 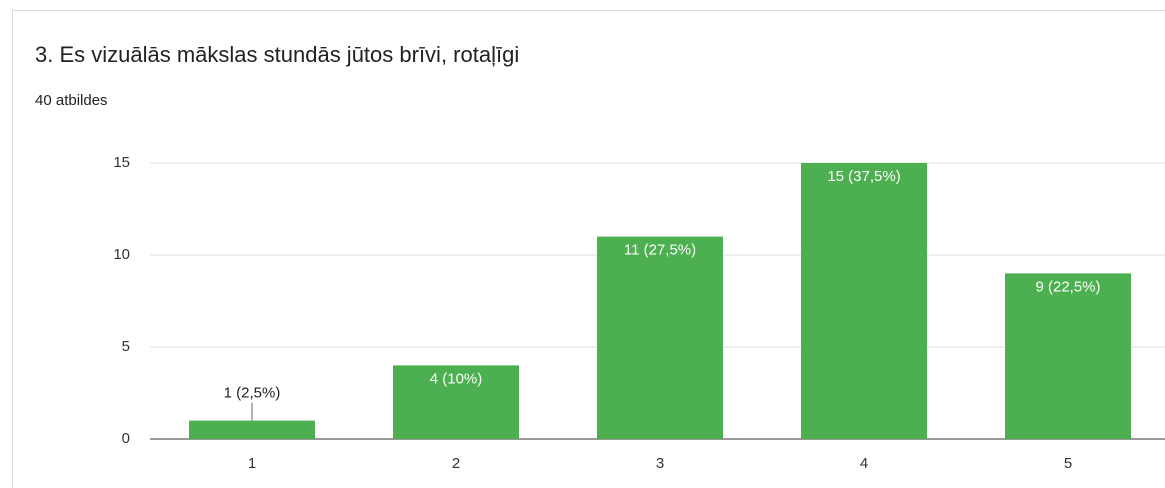 What do you see at coordinates (126, 438) in the screenshot?
I see `y-tick-label: 0` at bounding box center [126, 438].